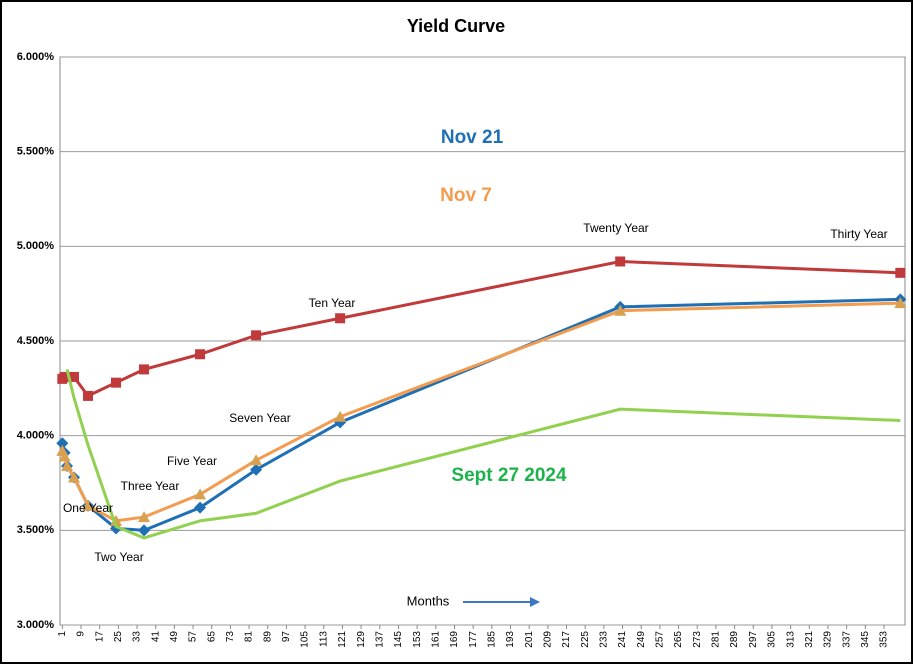  Describe the element at coordinates (150, 486) in the screenshot. I see `annotation: Three Year` at that location.